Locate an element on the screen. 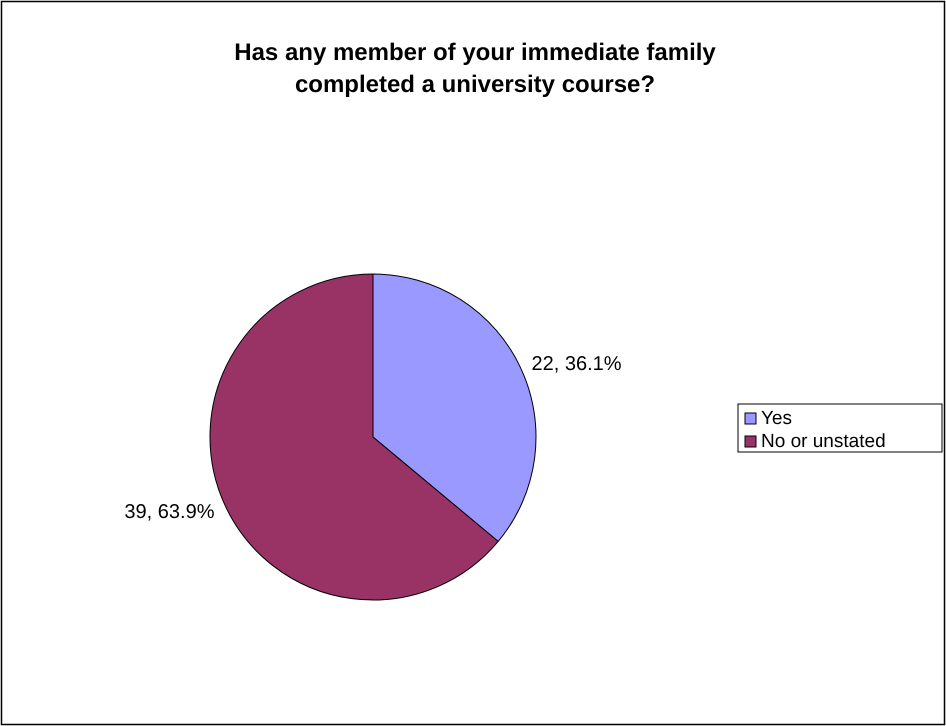  chart-title: Has any member of your immediate family completed a university course? is located at coordinates (475, 68).